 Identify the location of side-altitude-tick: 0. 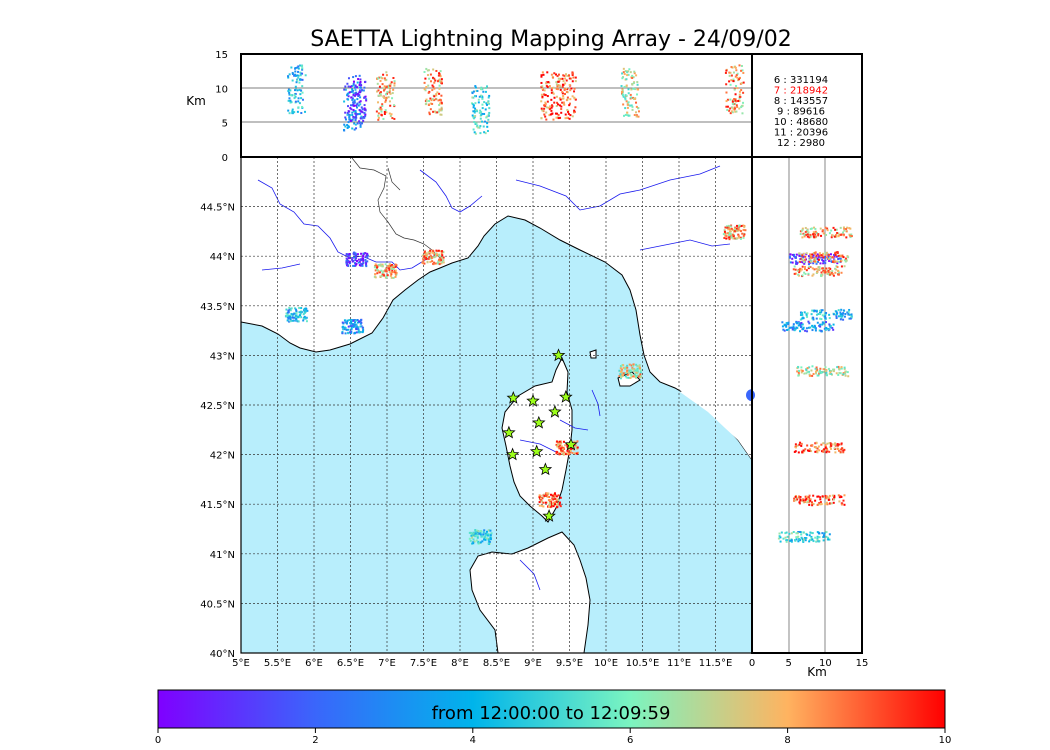
(752, 663).